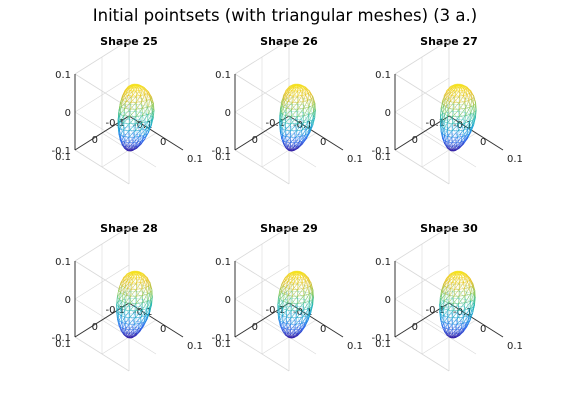  What do you see at coordinates (447, 297) in the screenshot?
I see `subplot-shape-30: Shape 300.10-0.10.10-0.1 -0.100.1` at bounding box center [447, 297].